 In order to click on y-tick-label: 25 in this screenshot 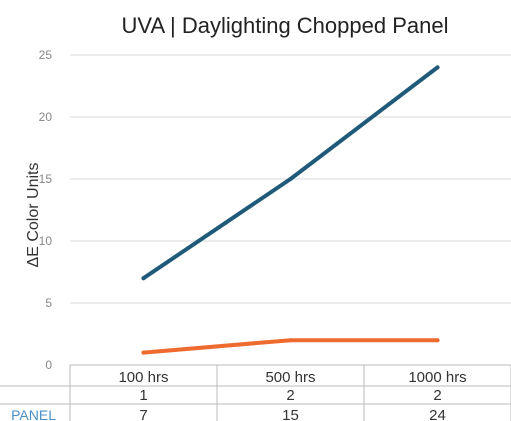, I will do `click(46, 55)`.